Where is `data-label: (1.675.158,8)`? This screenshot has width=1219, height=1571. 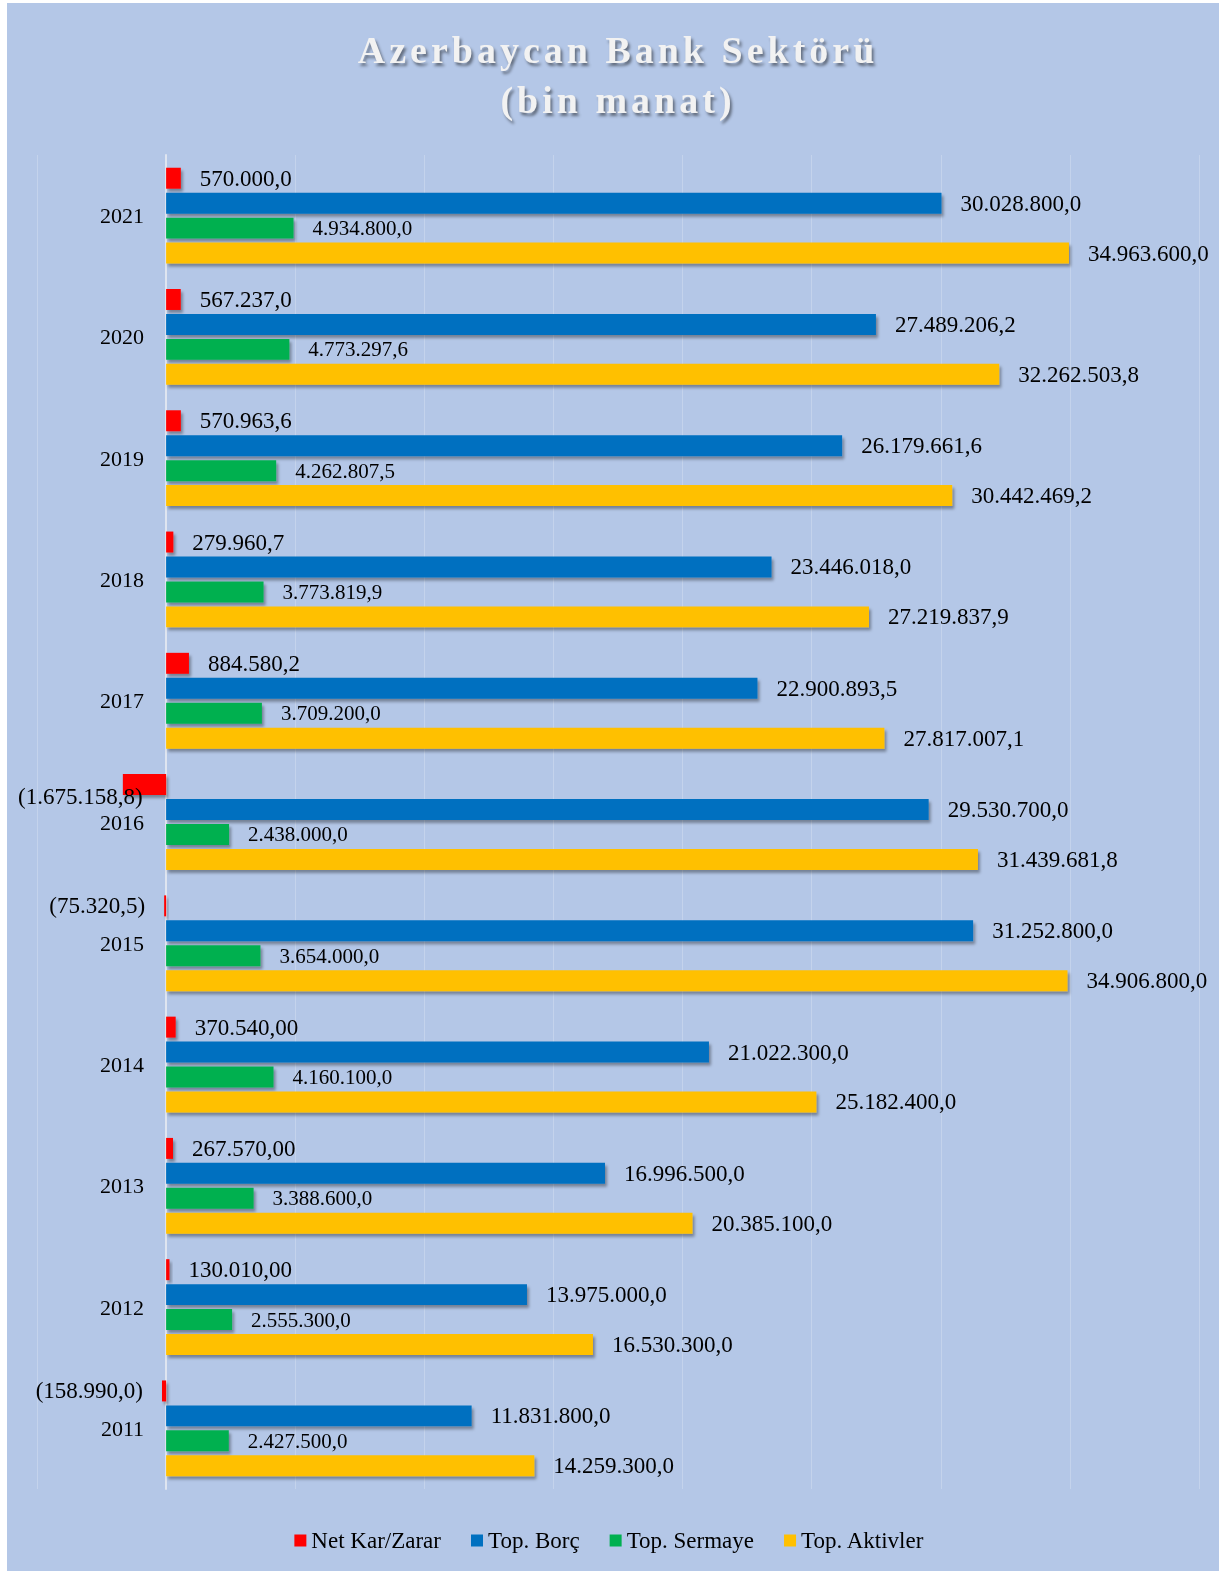 data-label: (1.675.158,8) is located at coordinates (80, 796).